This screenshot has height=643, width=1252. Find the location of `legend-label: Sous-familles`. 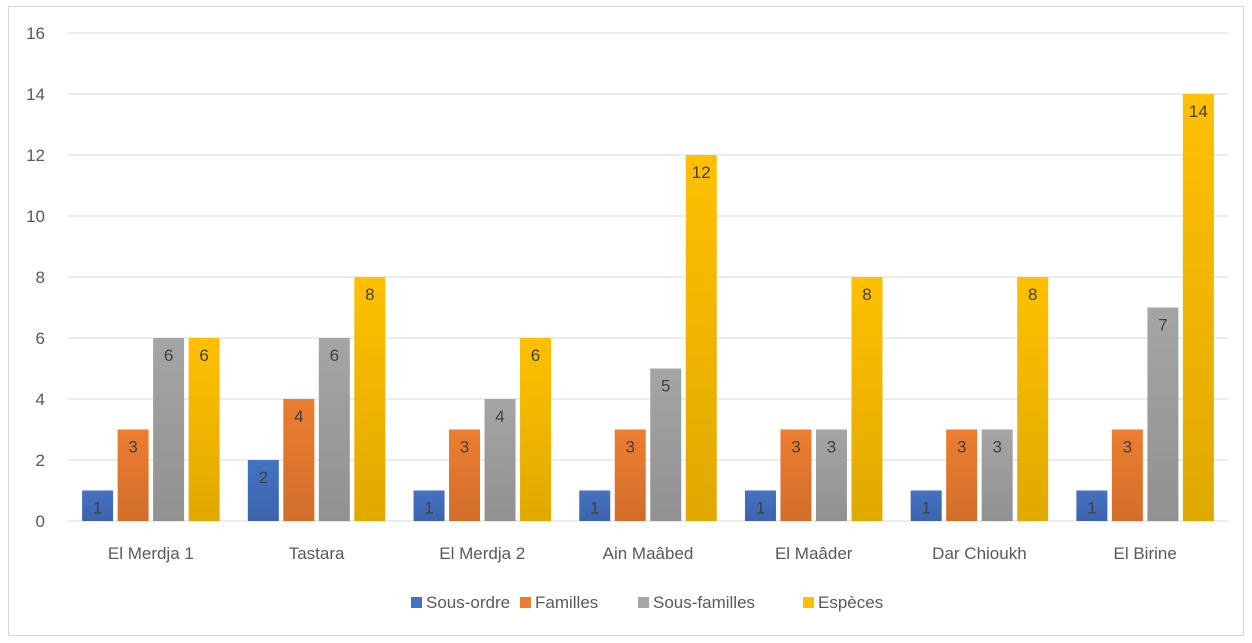

legend-label: Sous-familles is located at coordinates (704, 602).